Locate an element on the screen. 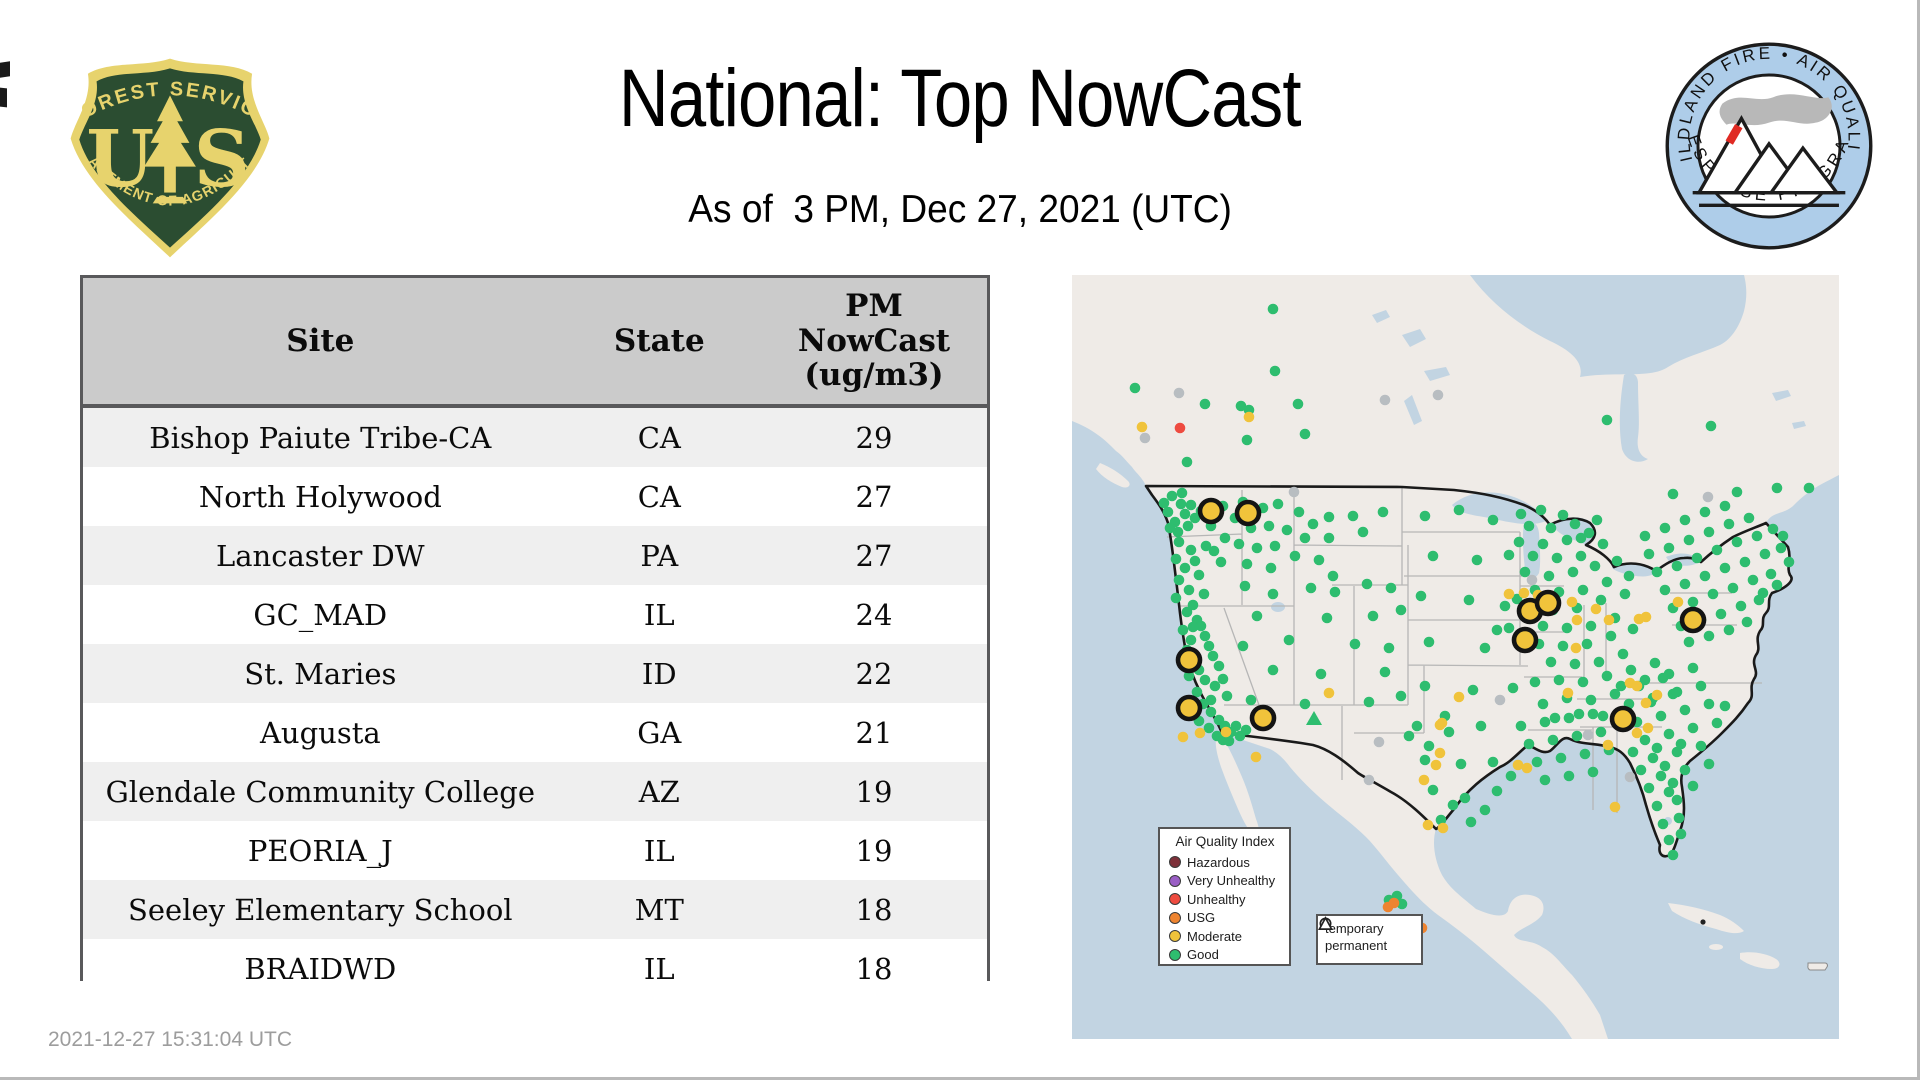 This screenshot has width=1920, height=1080. aqi-legend-title: Air Quality Index is located at coordinates (1225, 841).